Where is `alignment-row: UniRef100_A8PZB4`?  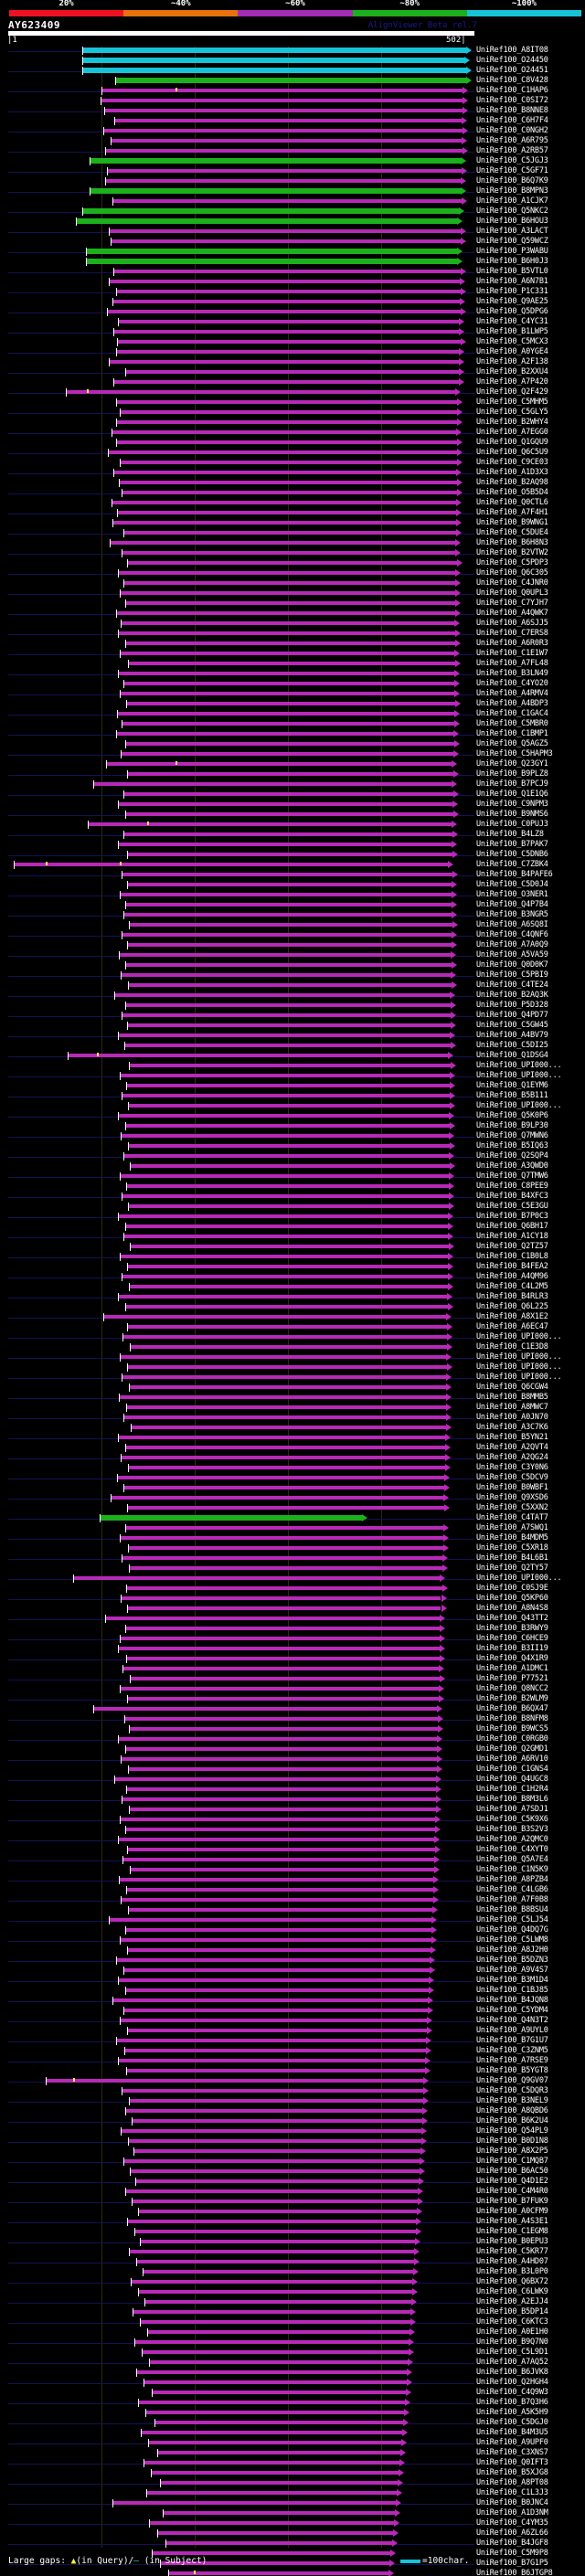
alignment-row: UniRef100_A8PZB4 is located at coordinates (293, 1880).